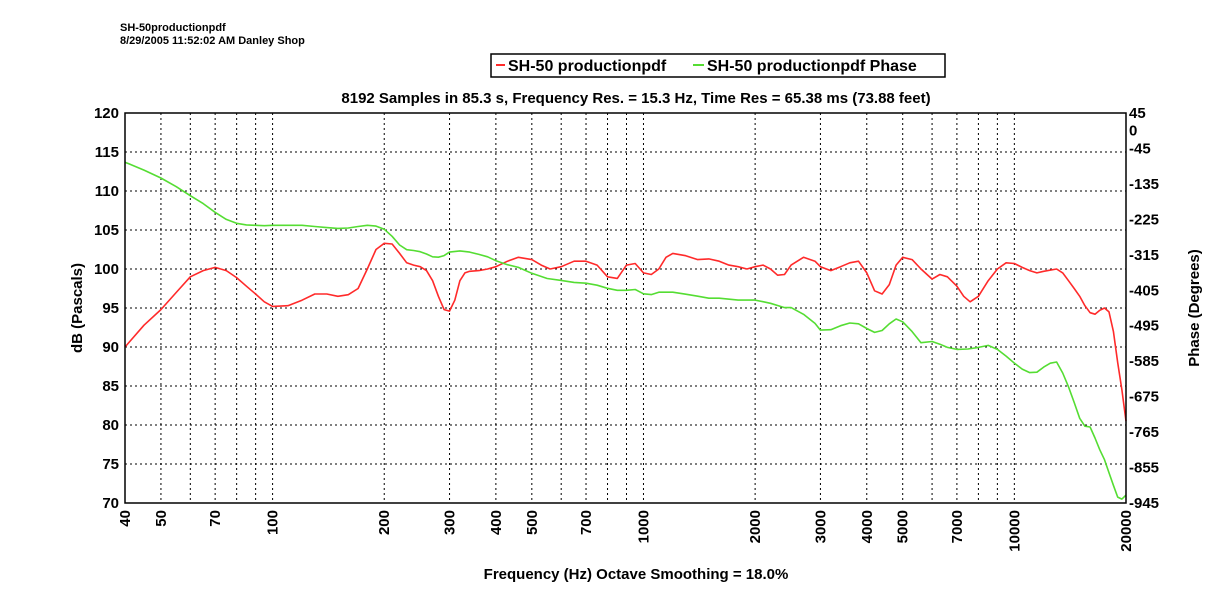  What do you see at coordinates (450, 522) in the screenshot?
I see `x-tick-label: 300` at bounding box center [450, 522].